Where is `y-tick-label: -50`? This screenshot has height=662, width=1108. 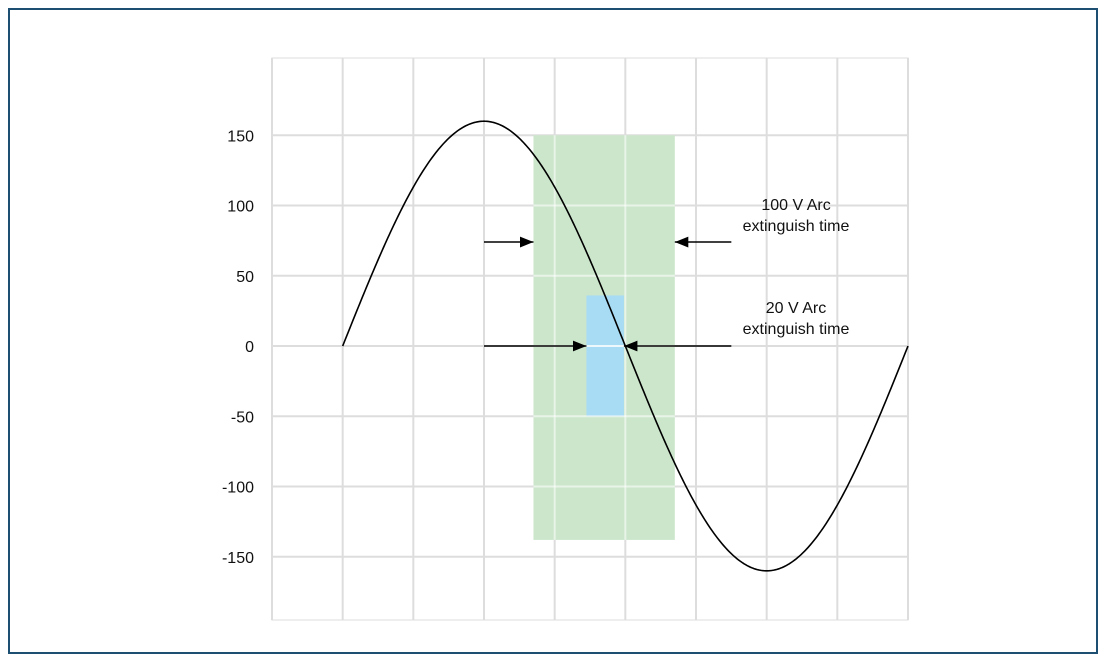
y-tick-label: -50 is located at coordinates (242, 417).